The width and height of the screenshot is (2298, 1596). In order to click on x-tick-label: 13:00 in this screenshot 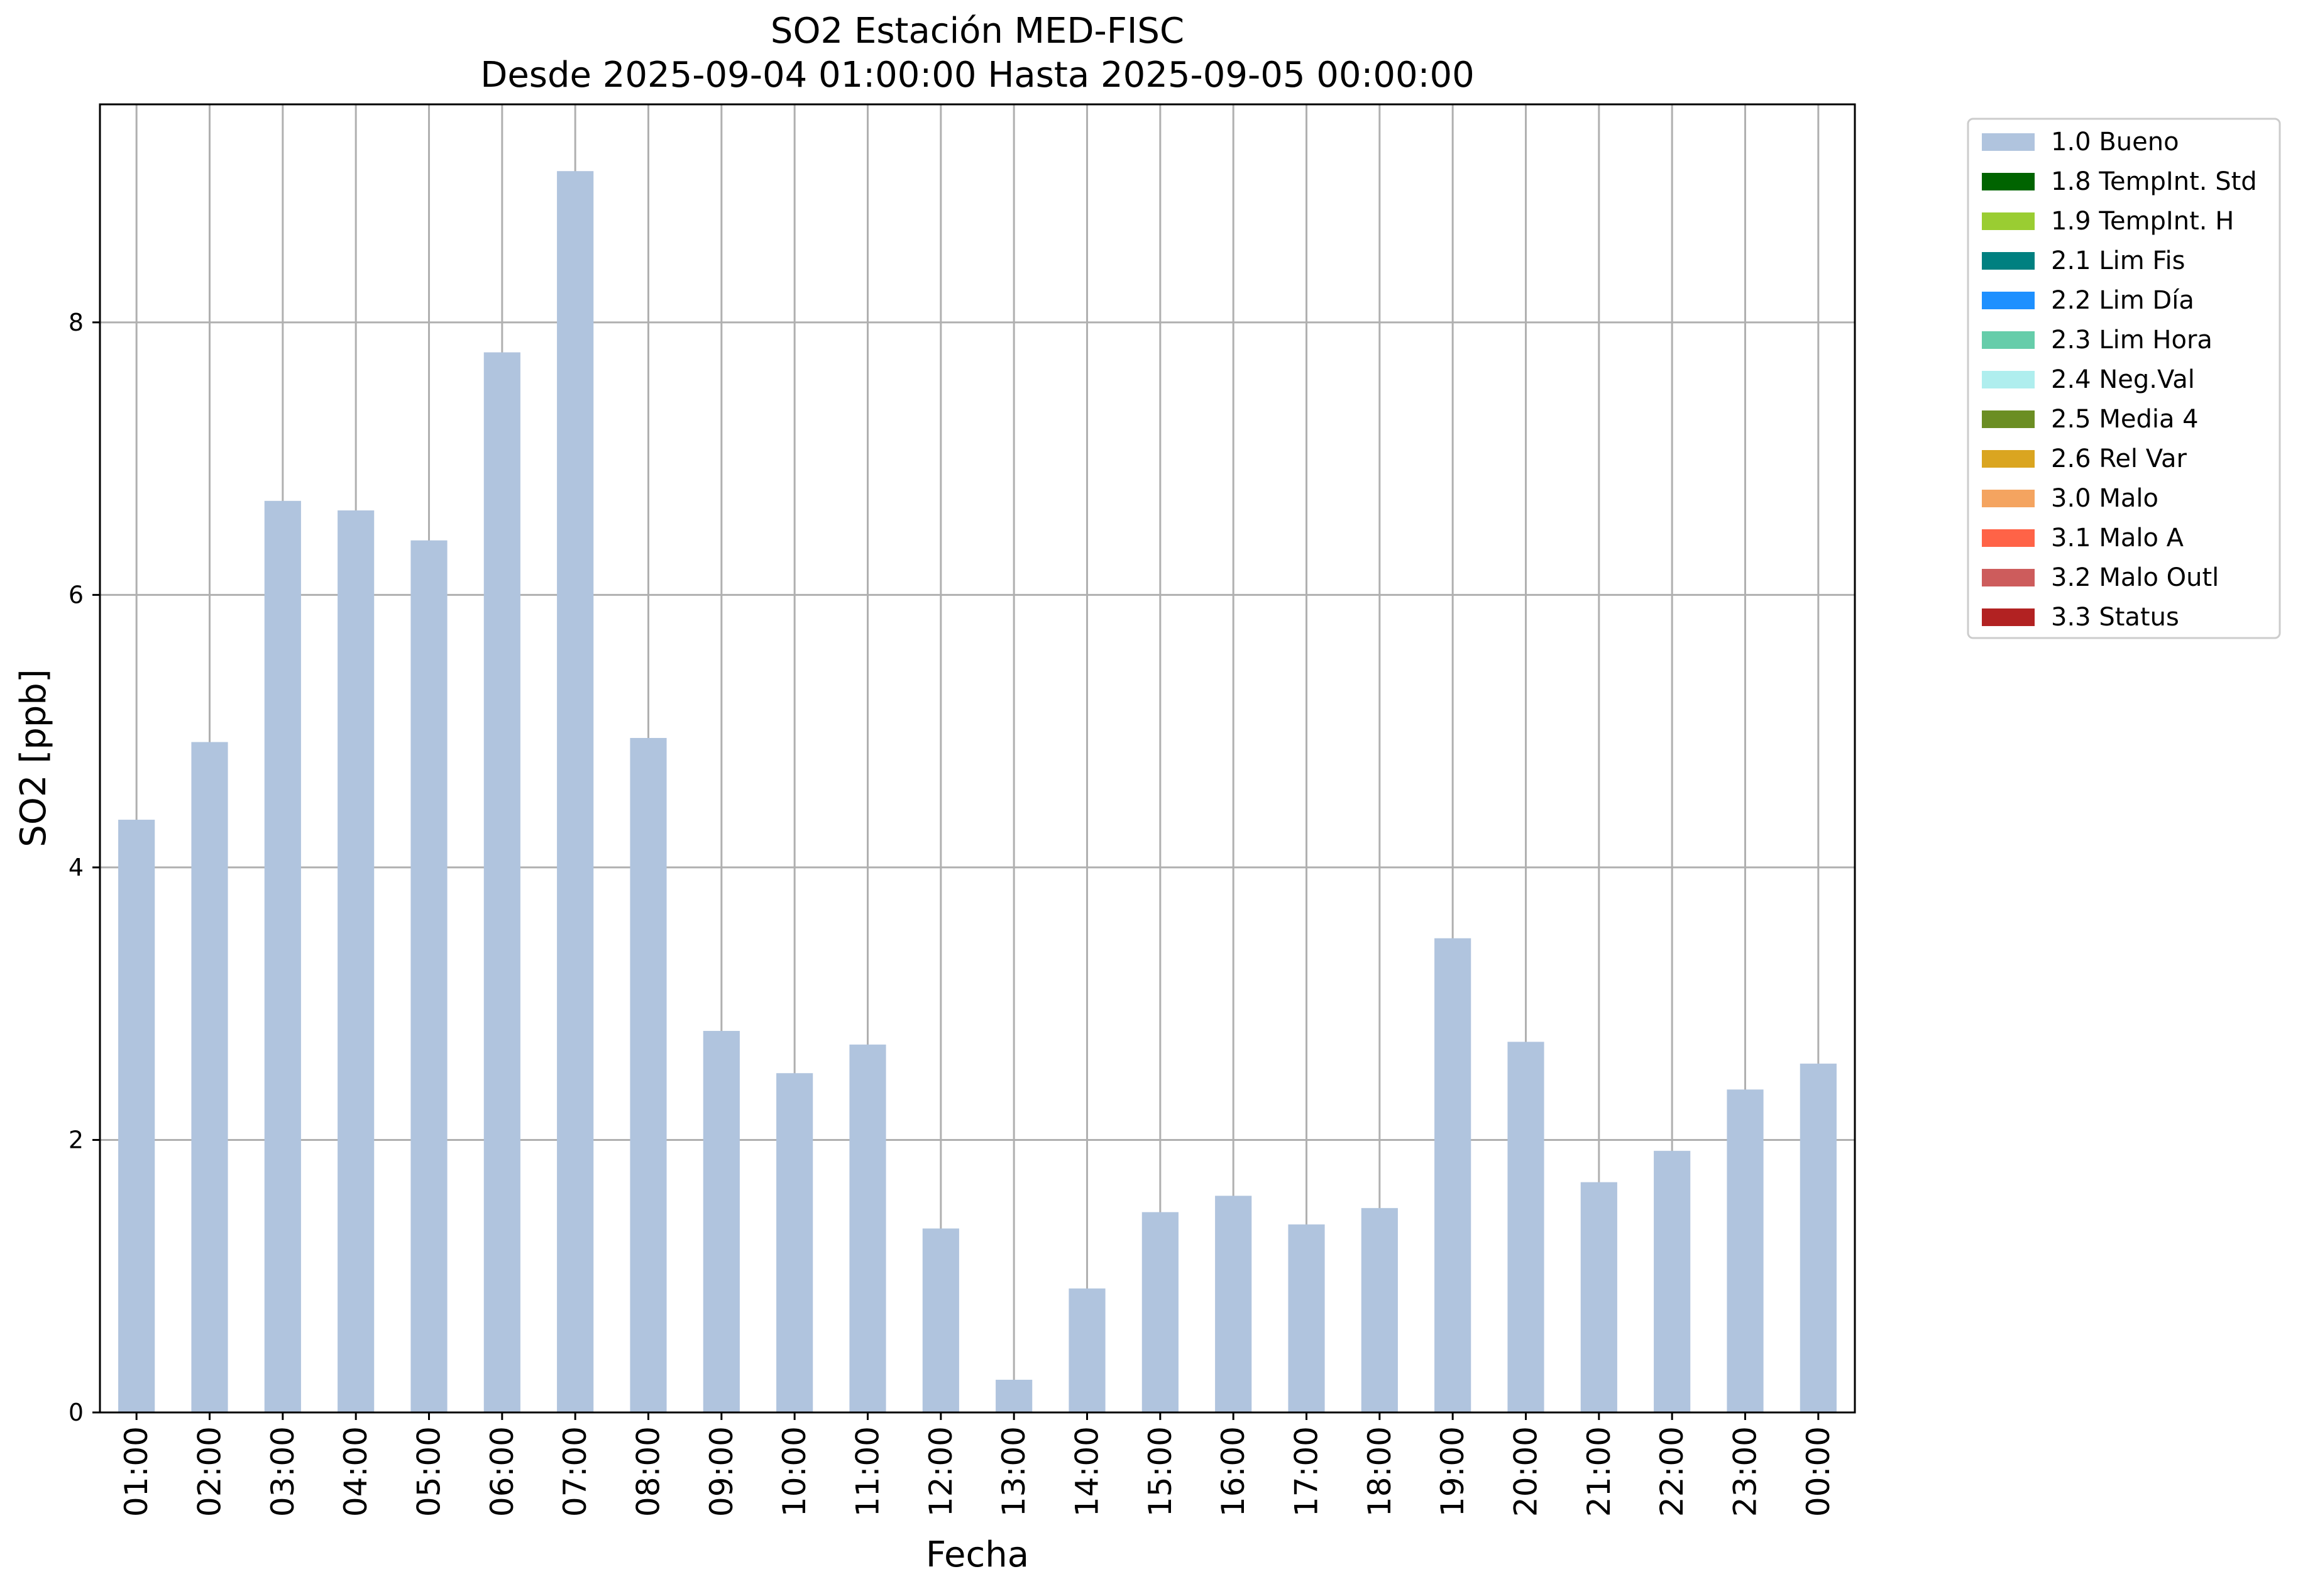, I will do `click(1014, 1471)`.